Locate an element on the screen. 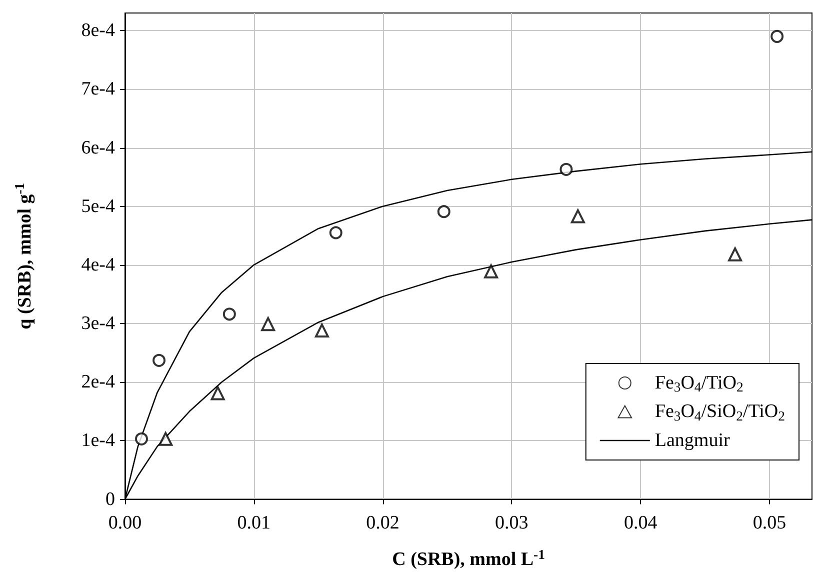 This screenshot has height=574, width=813. y-tick-label: 2e-4 is located at coordinates (98, 382).